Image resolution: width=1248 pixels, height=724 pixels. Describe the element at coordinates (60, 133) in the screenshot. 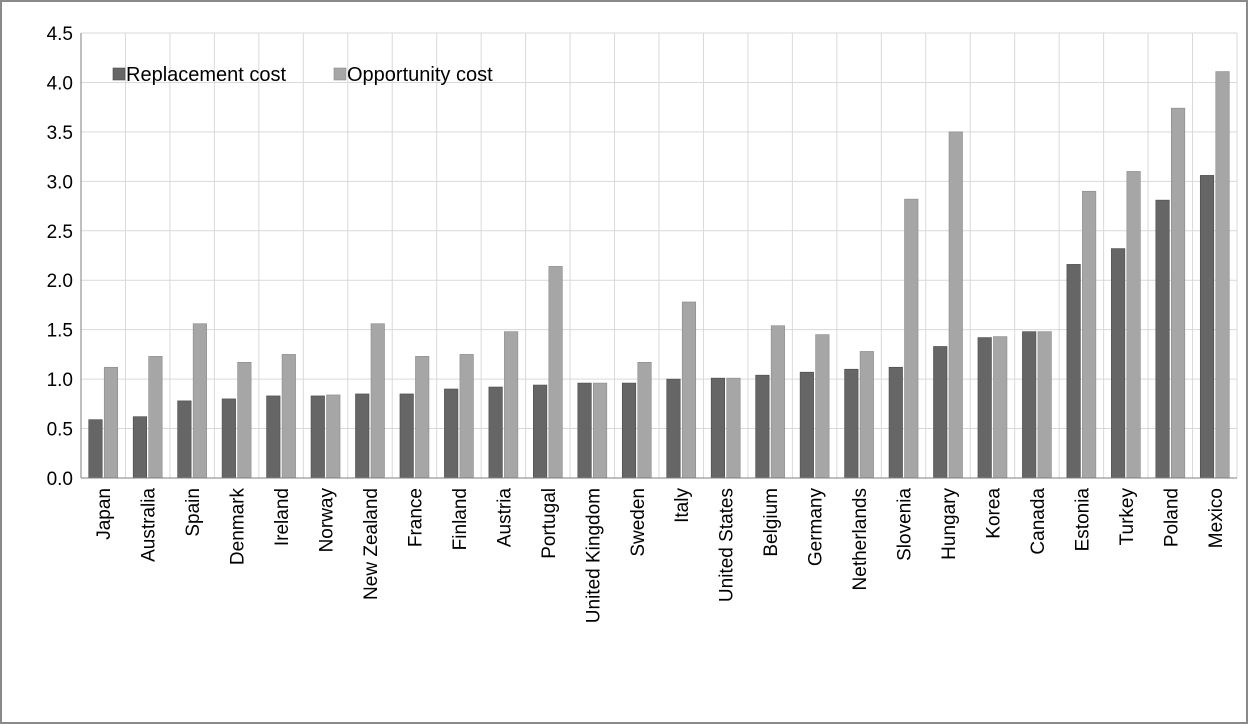

I see `y-tick-label: 3.5` at that location.